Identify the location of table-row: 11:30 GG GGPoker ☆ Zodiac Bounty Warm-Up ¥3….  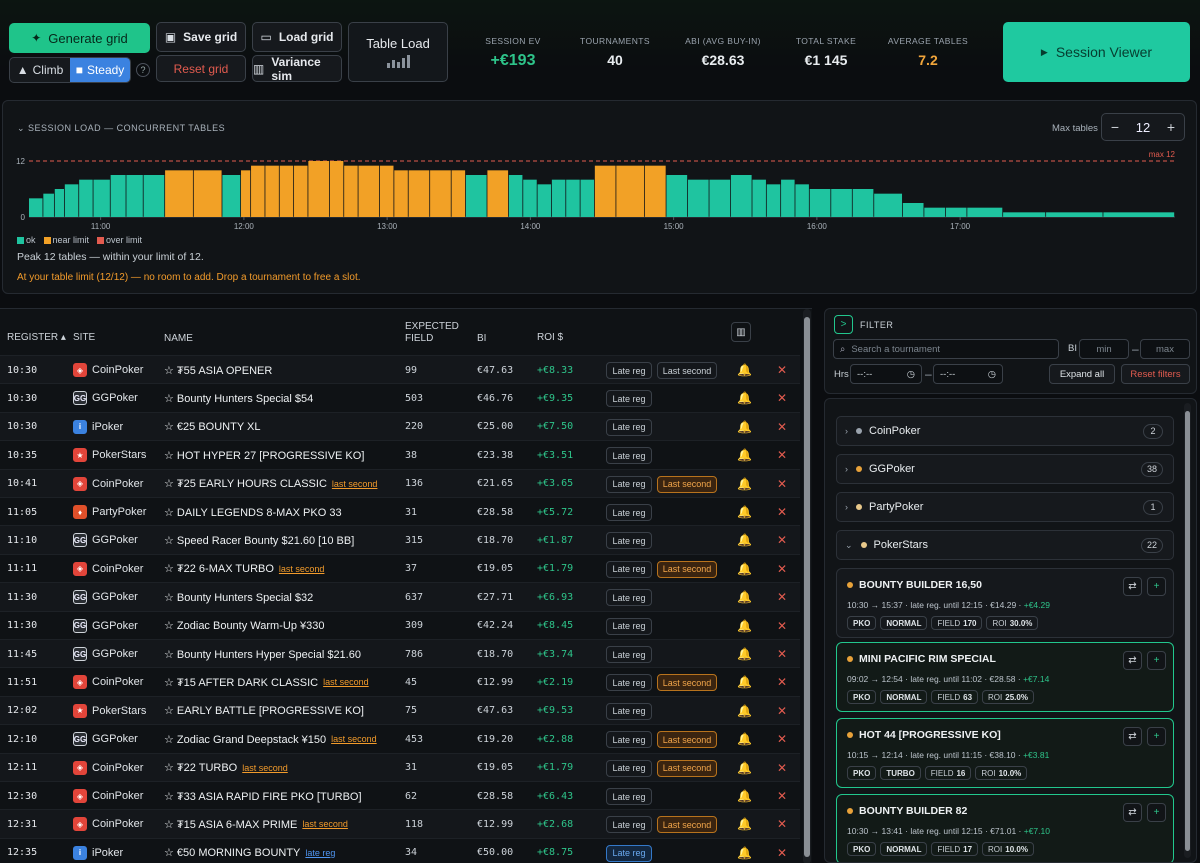
(400, 625).